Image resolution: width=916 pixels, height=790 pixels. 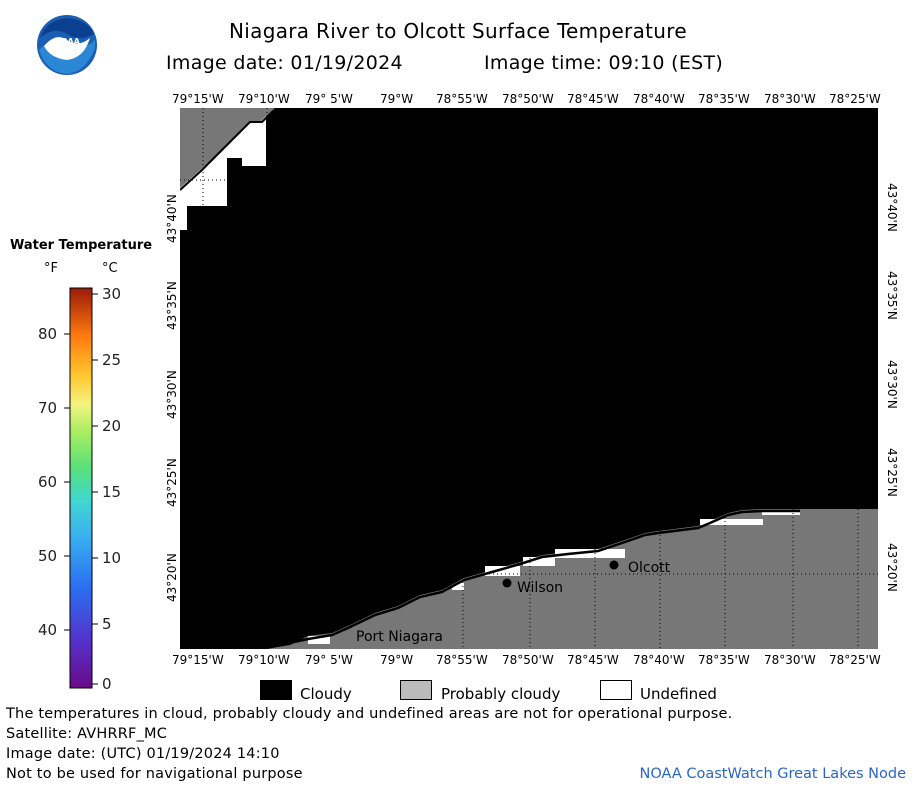 I want to click on canada-land-area, so click(x=227, y=148).